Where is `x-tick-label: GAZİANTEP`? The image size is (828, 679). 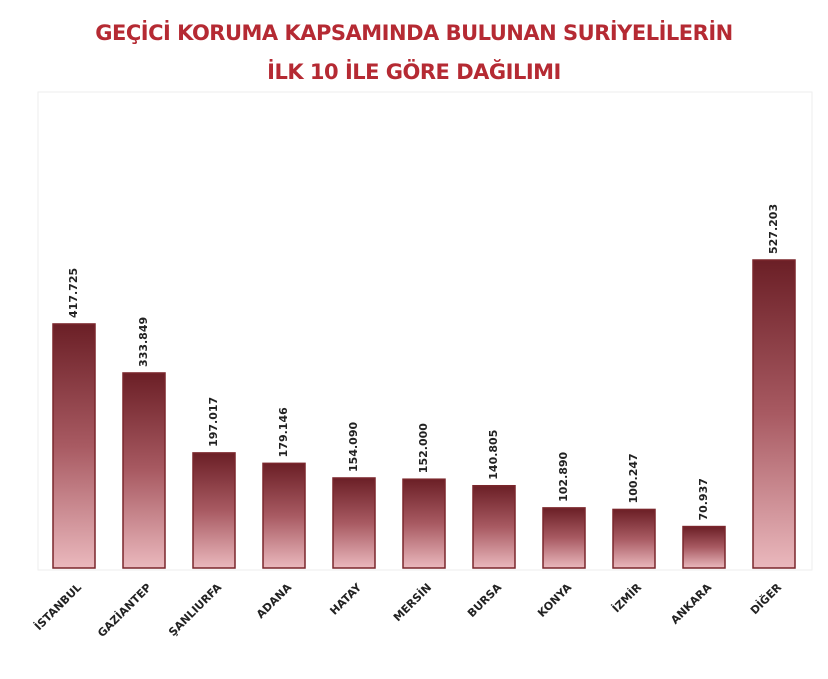 x-tick-label: GAZİANTEP is located at coordinates (124, 610).